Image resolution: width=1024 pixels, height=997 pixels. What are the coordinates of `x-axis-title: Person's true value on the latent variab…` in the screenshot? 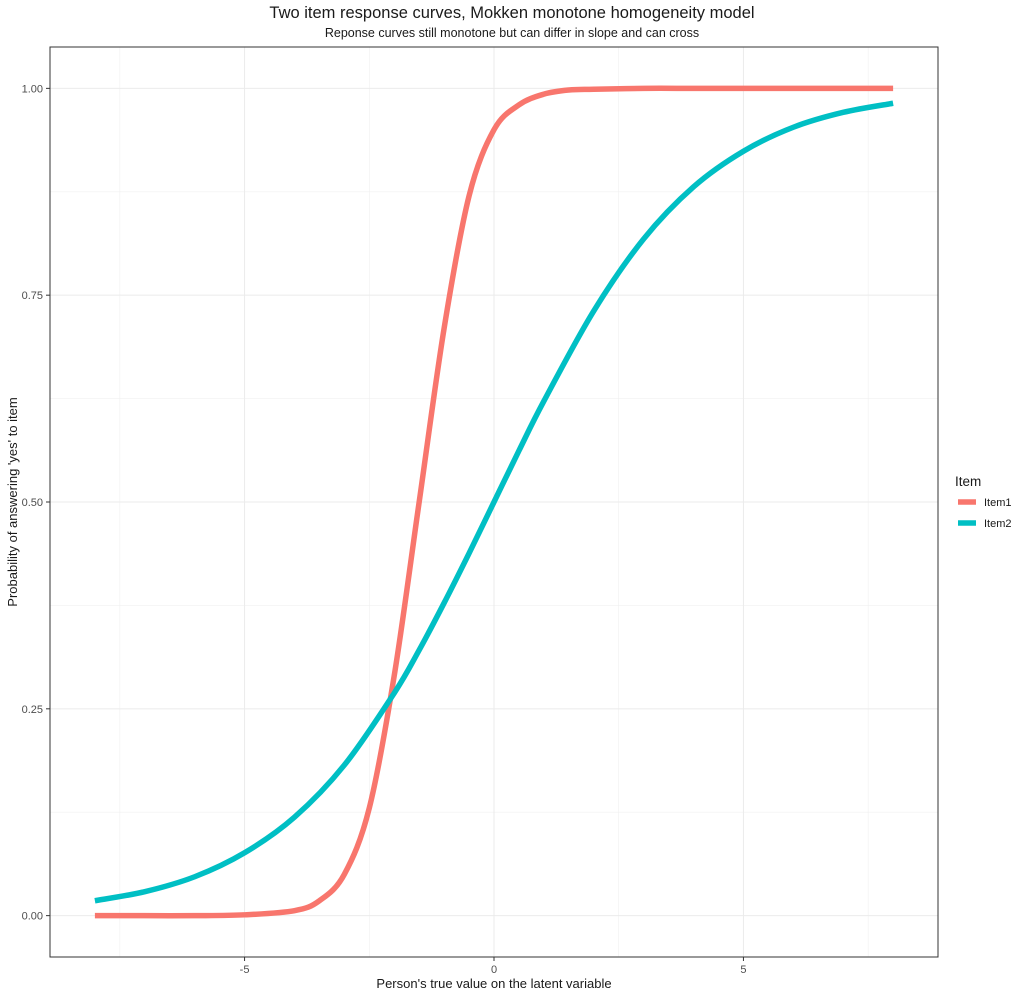 It's located at (493, 983).